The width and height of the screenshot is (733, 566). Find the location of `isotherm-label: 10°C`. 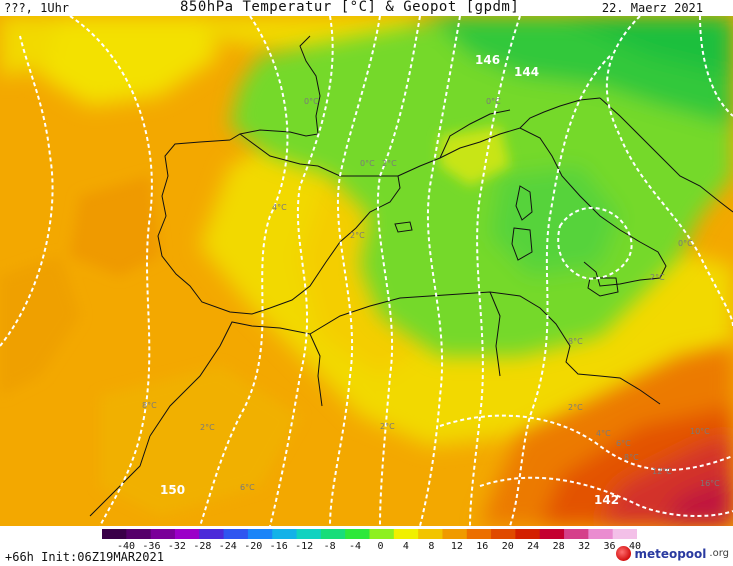

isotherm-label: 10°C is located at coordinates (700, 431).